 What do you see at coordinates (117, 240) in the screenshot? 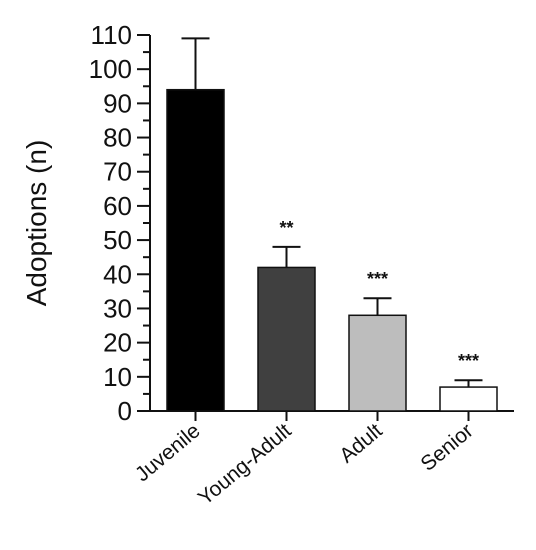
I see `y-tick-label: 50` at bounding box center [117, 240].